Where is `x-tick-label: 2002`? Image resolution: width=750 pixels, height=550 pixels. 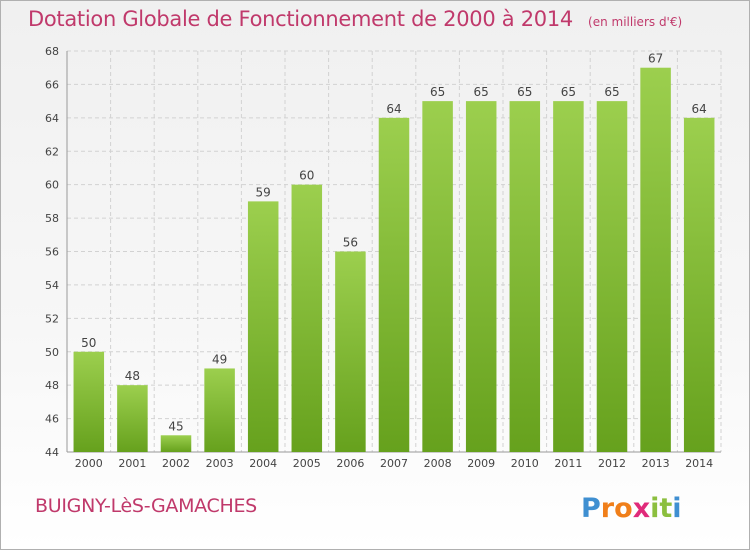
x-tick-label: 2002 is located at coordinates (176, 463).